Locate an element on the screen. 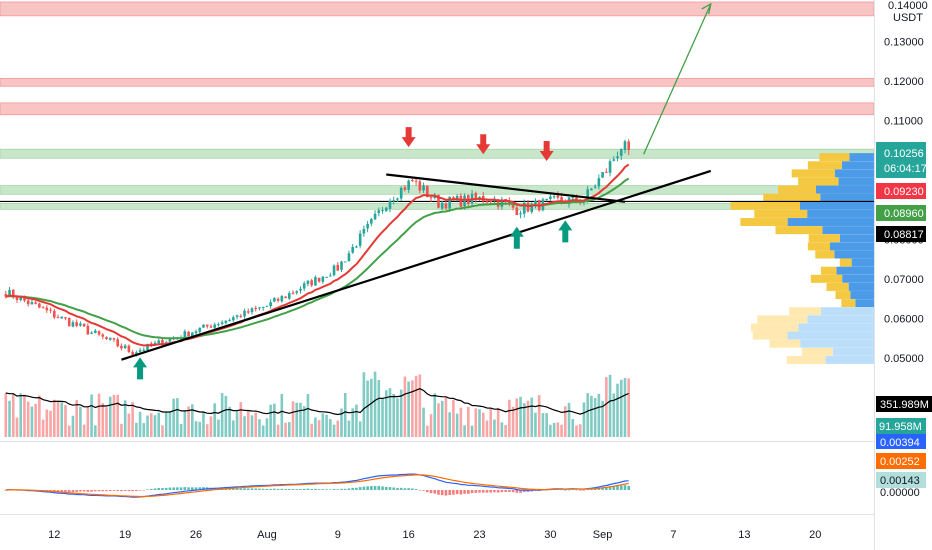 Image resolution: width=932 pixels, height=550 pixels. price-tick-label: 0.12000 is located at coordinates (904, 82).